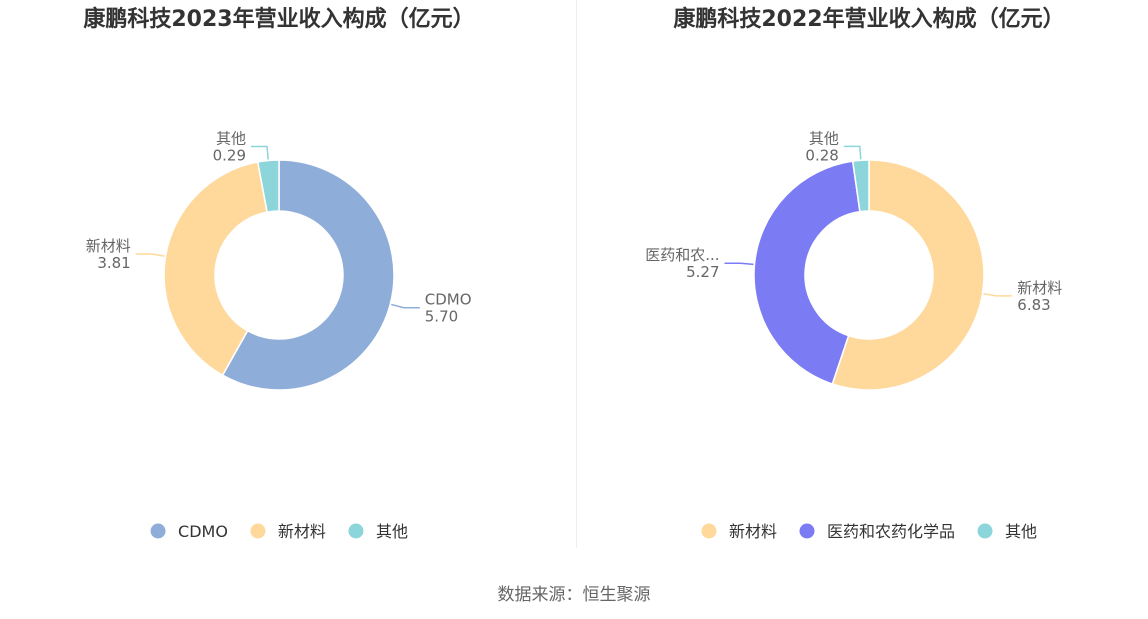 The image size is (1148, 619). What do you see at coordinates (891, 531) in the screenshot?
I see `chart2-legend-label--: 医药和农药化学品` at bounding box center [891, 531].